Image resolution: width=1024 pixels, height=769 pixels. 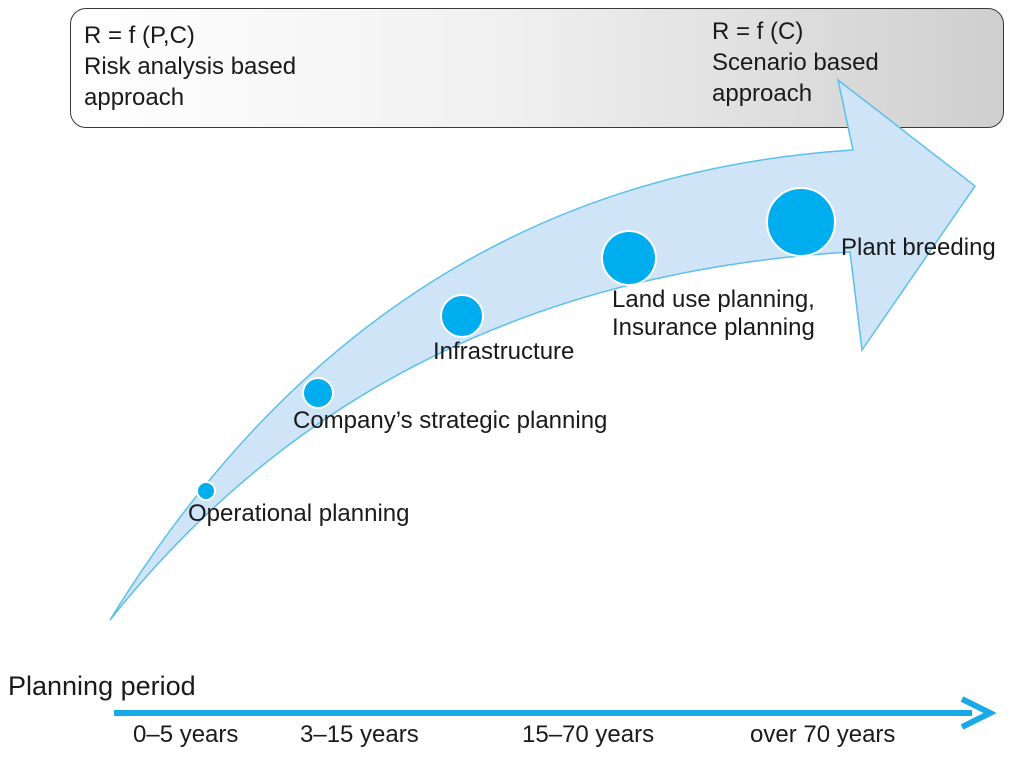 What do you see at coordinates (918, 247) in the screenshot?
I see `stage-label-plant-breeding: Plant breeding` at bounding box center [918, 247].